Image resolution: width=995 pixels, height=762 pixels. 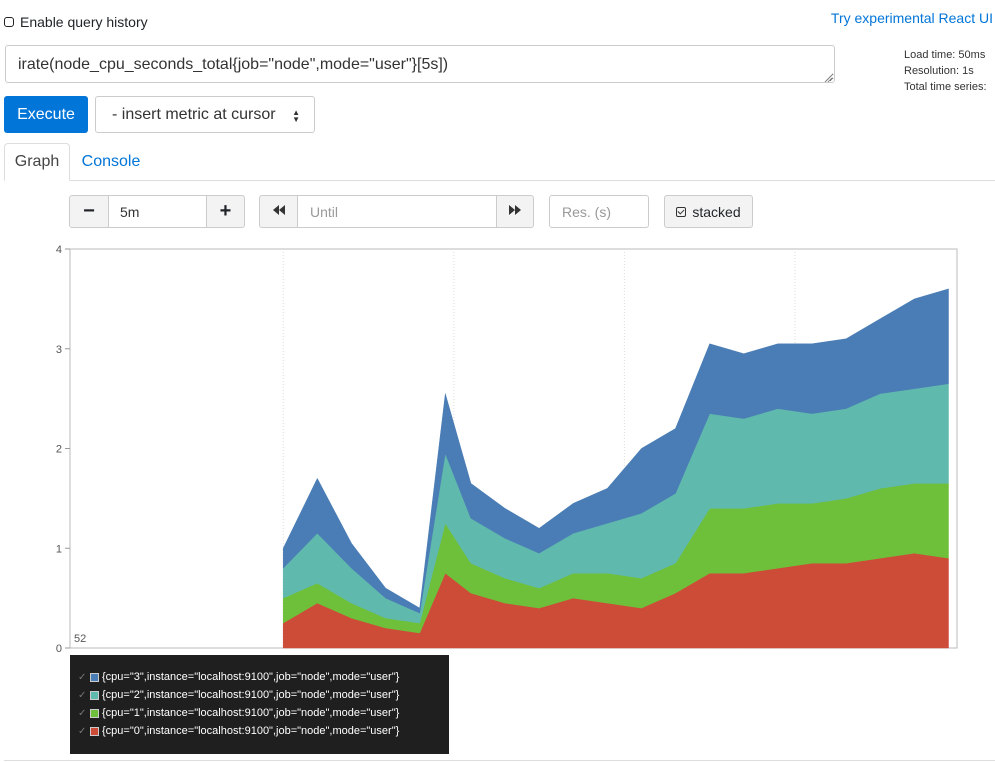 I want to click on y-tick-label: 3, so click(x=59, y=350).